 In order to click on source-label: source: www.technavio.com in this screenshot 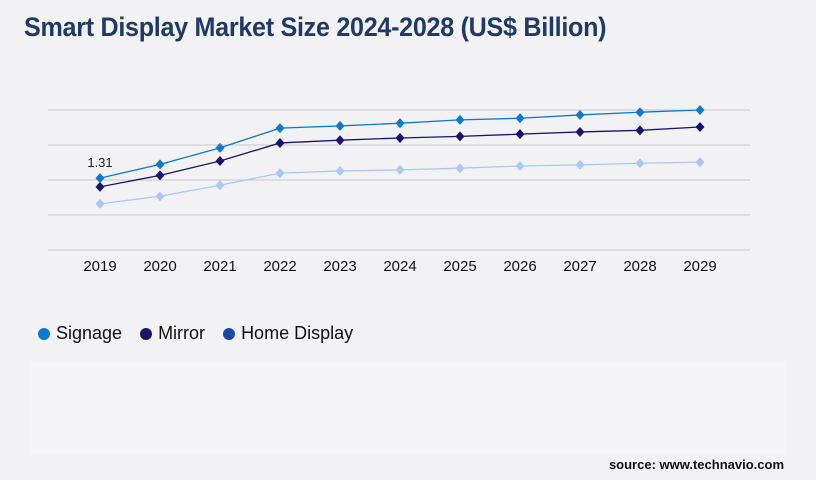, I will do `click(696, 464)`.